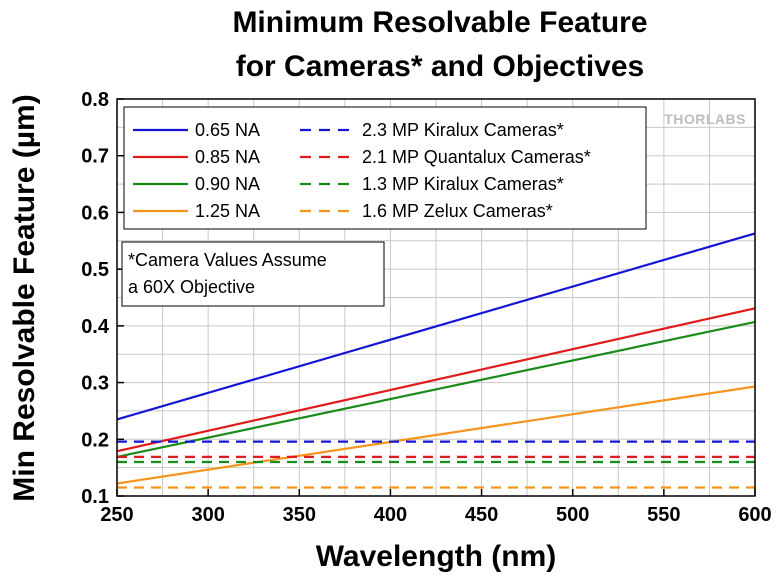  Describe the element at coordinates (227, 184) in the screenshot. I see `legend-label: 0.90 NA` at that location.